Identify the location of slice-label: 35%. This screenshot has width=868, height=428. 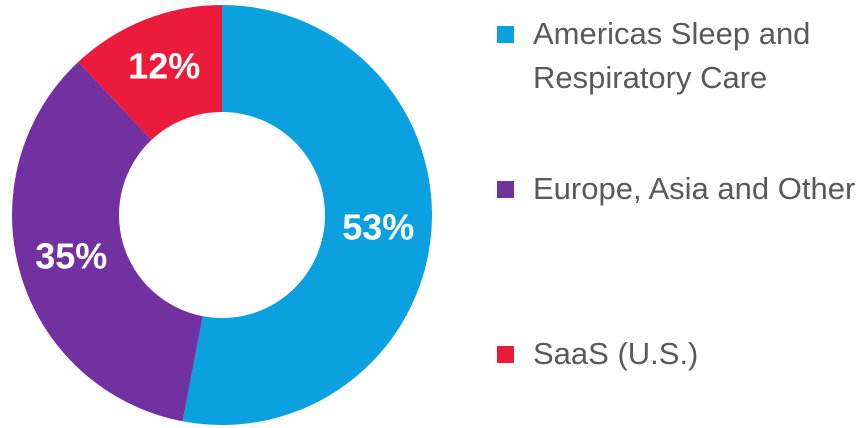
(71, 255).